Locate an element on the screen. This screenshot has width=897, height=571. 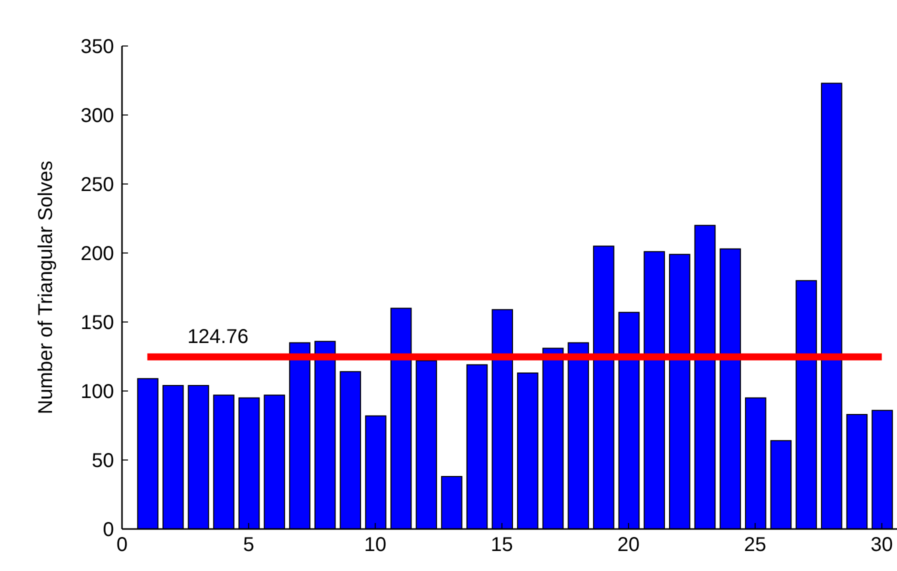
y-tick-label: 200 is located at coordinates (97, 254).